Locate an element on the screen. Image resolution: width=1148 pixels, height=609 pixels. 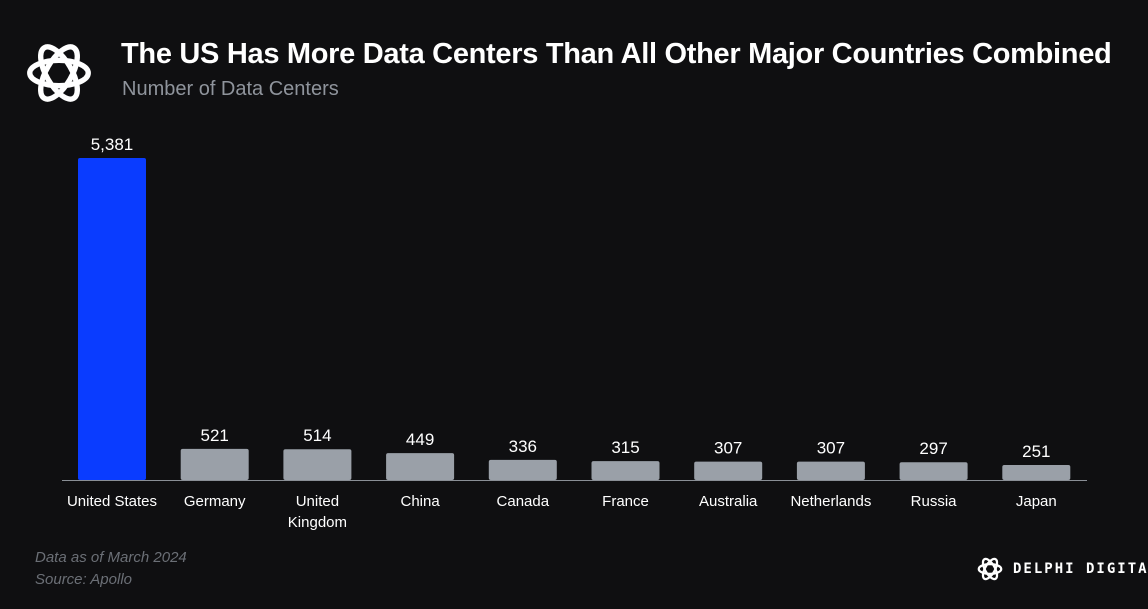
category-label-1: Germany is located at coordinates (215, 501).